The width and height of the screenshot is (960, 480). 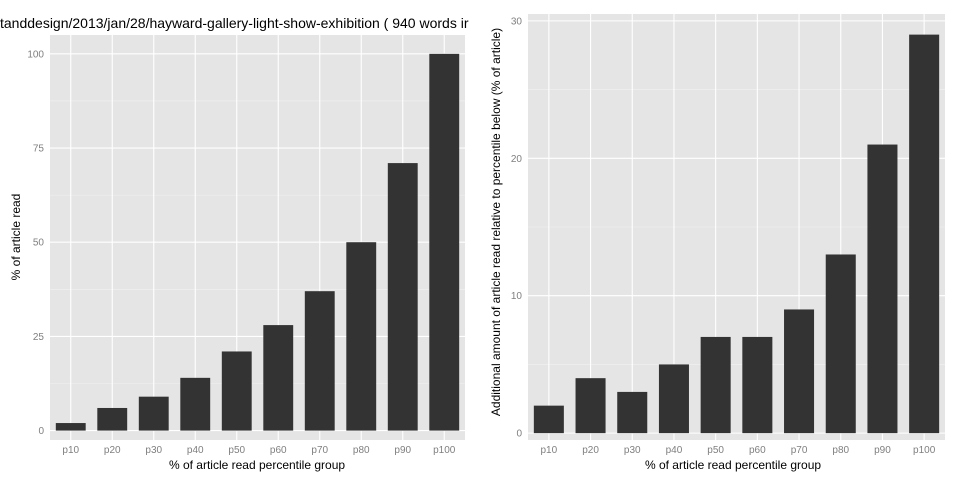 What do you see at coordinates (632, 450) in the screenshot?
I see `chart-right-x-tick-label: p30` at bounding box center [632, 450].